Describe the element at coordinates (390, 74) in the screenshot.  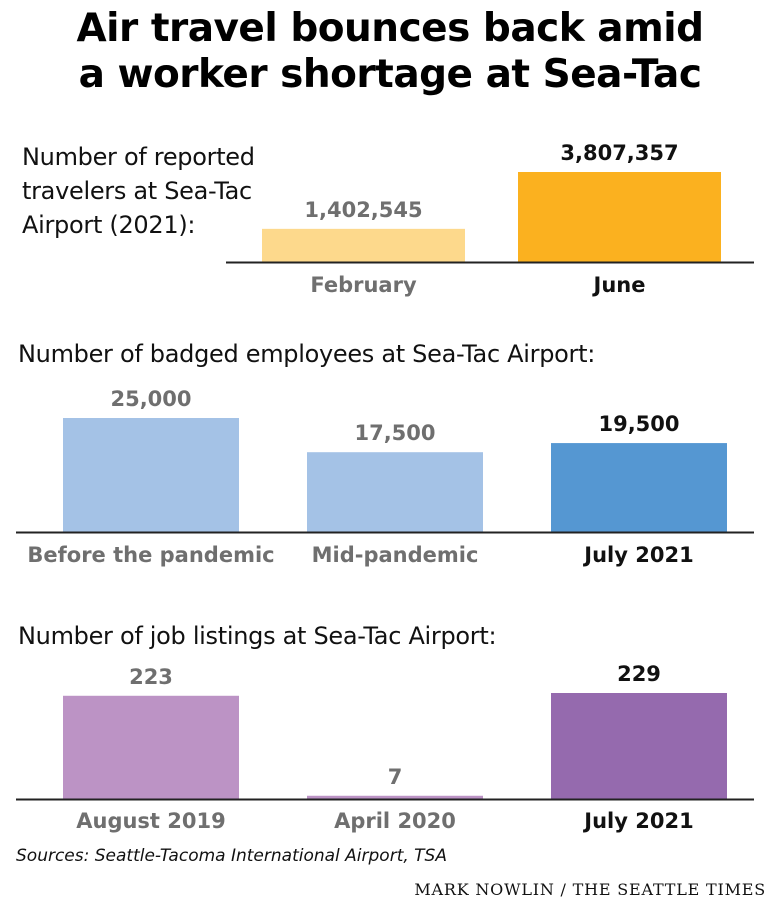
I see `chart-title-line-2: a worker shortage at Sea-Tac` at that location.